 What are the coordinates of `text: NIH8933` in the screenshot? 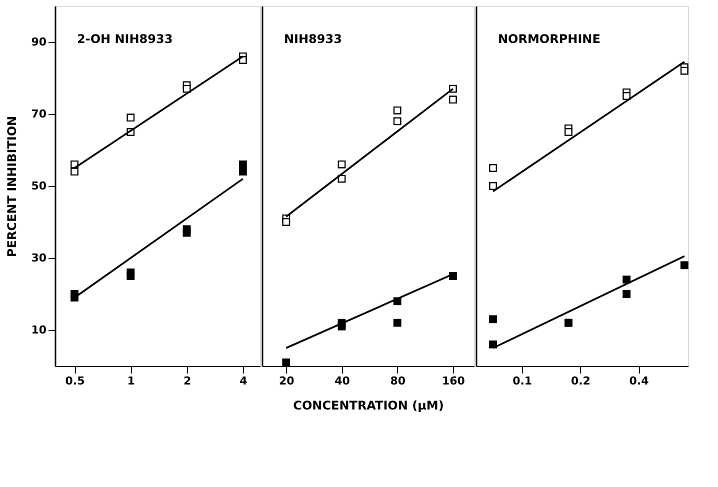 It's located at (313, 39).